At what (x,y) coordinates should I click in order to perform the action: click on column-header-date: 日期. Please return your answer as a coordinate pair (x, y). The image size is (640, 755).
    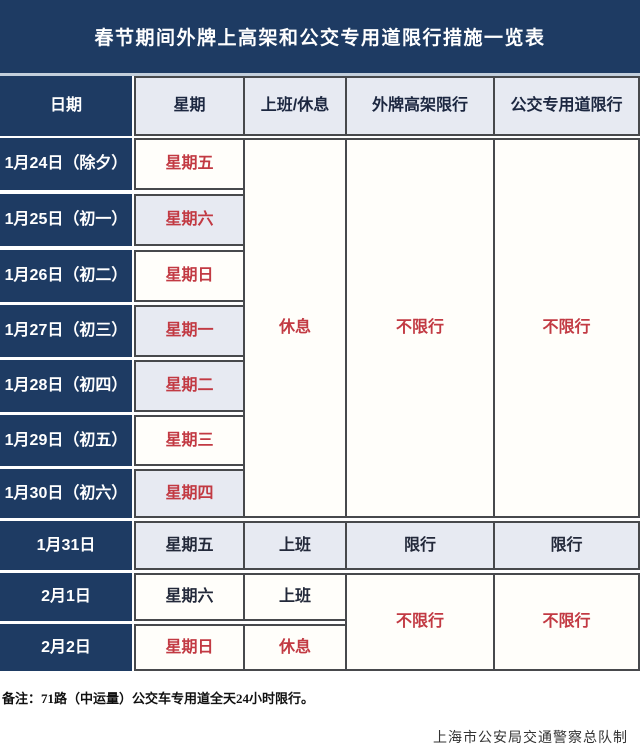
    Looking at the image, I should click on (66, 106).